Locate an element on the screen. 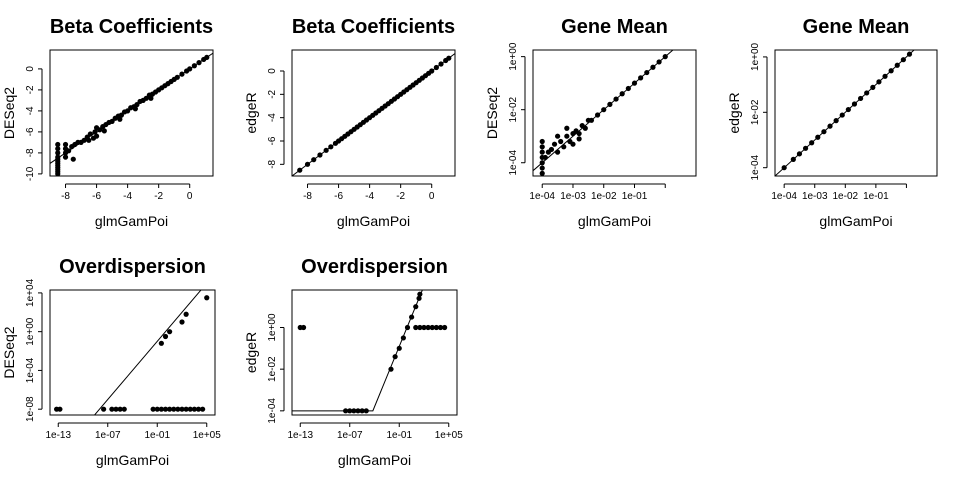 The height and width of the screenshot is (480, 960). x-tick-label: 0 is located at coordinates (432, 196).